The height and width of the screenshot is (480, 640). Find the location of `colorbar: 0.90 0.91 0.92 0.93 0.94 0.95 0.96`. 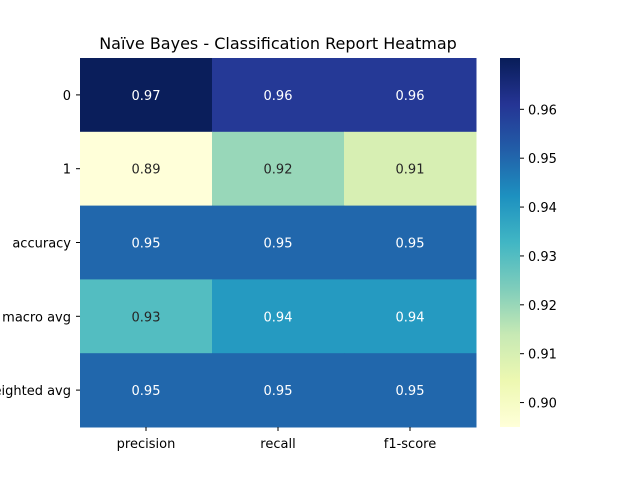

colorbar: 0.90 0.91 0.92 0.93 0.94 0.95 0.96 is located at coordinates (528, 242).